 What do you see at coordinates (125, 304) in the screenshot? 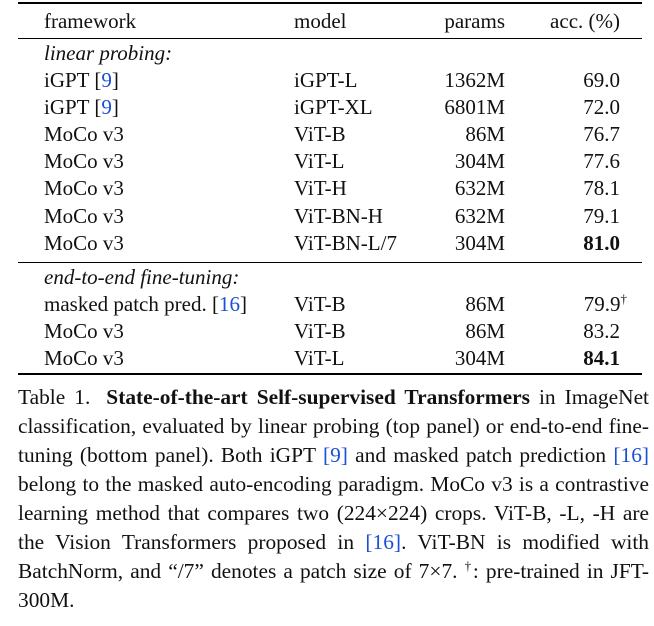
I see `framework-name: masked patch pred.` at bounding box center [125, 304].